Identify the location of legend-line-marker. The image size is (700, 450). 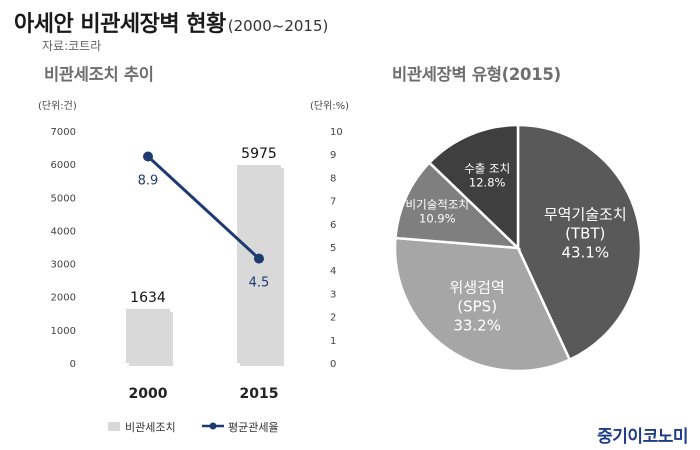
(213, 426).